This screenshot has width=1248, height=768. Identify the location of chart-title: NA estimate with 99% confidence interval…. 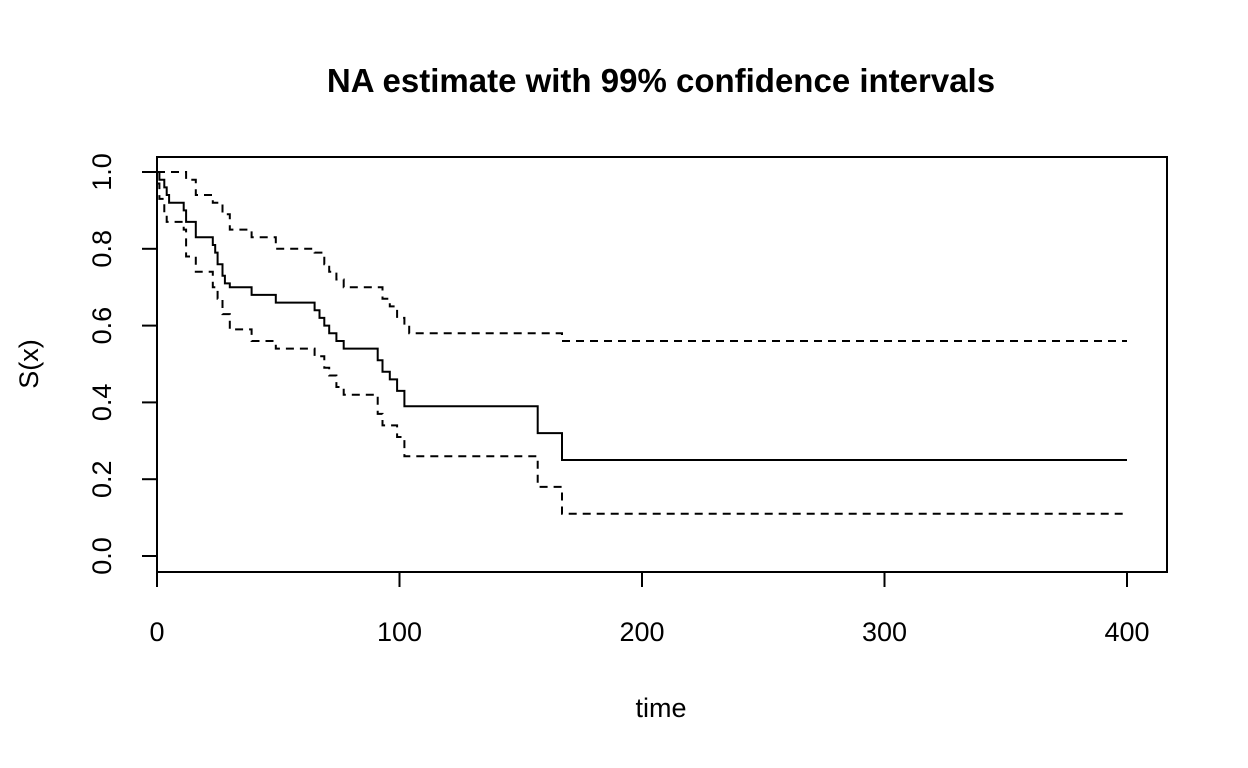
(661, 80).